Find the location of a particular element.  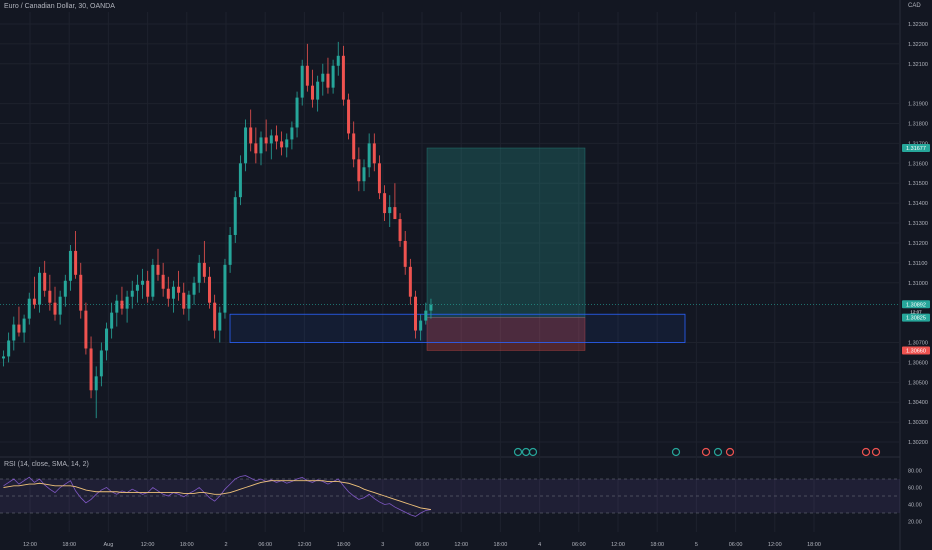

price-tick-label: 1.32100 is located at coordinates (918, 65).